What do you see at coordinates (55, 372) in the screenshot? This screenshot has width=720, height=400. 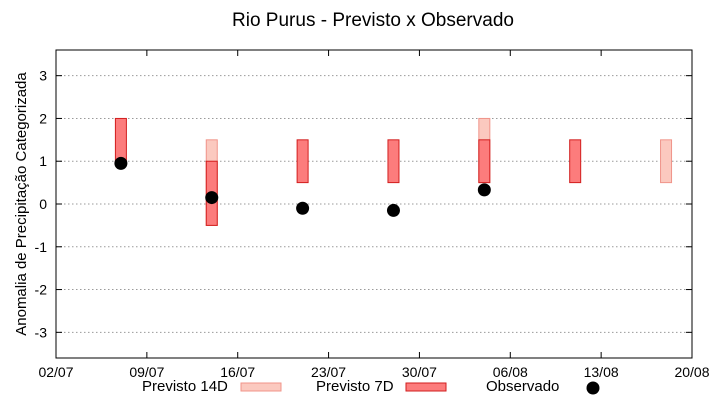 I see `x-tick-label: 02/07` at bounding box center [55, 372].